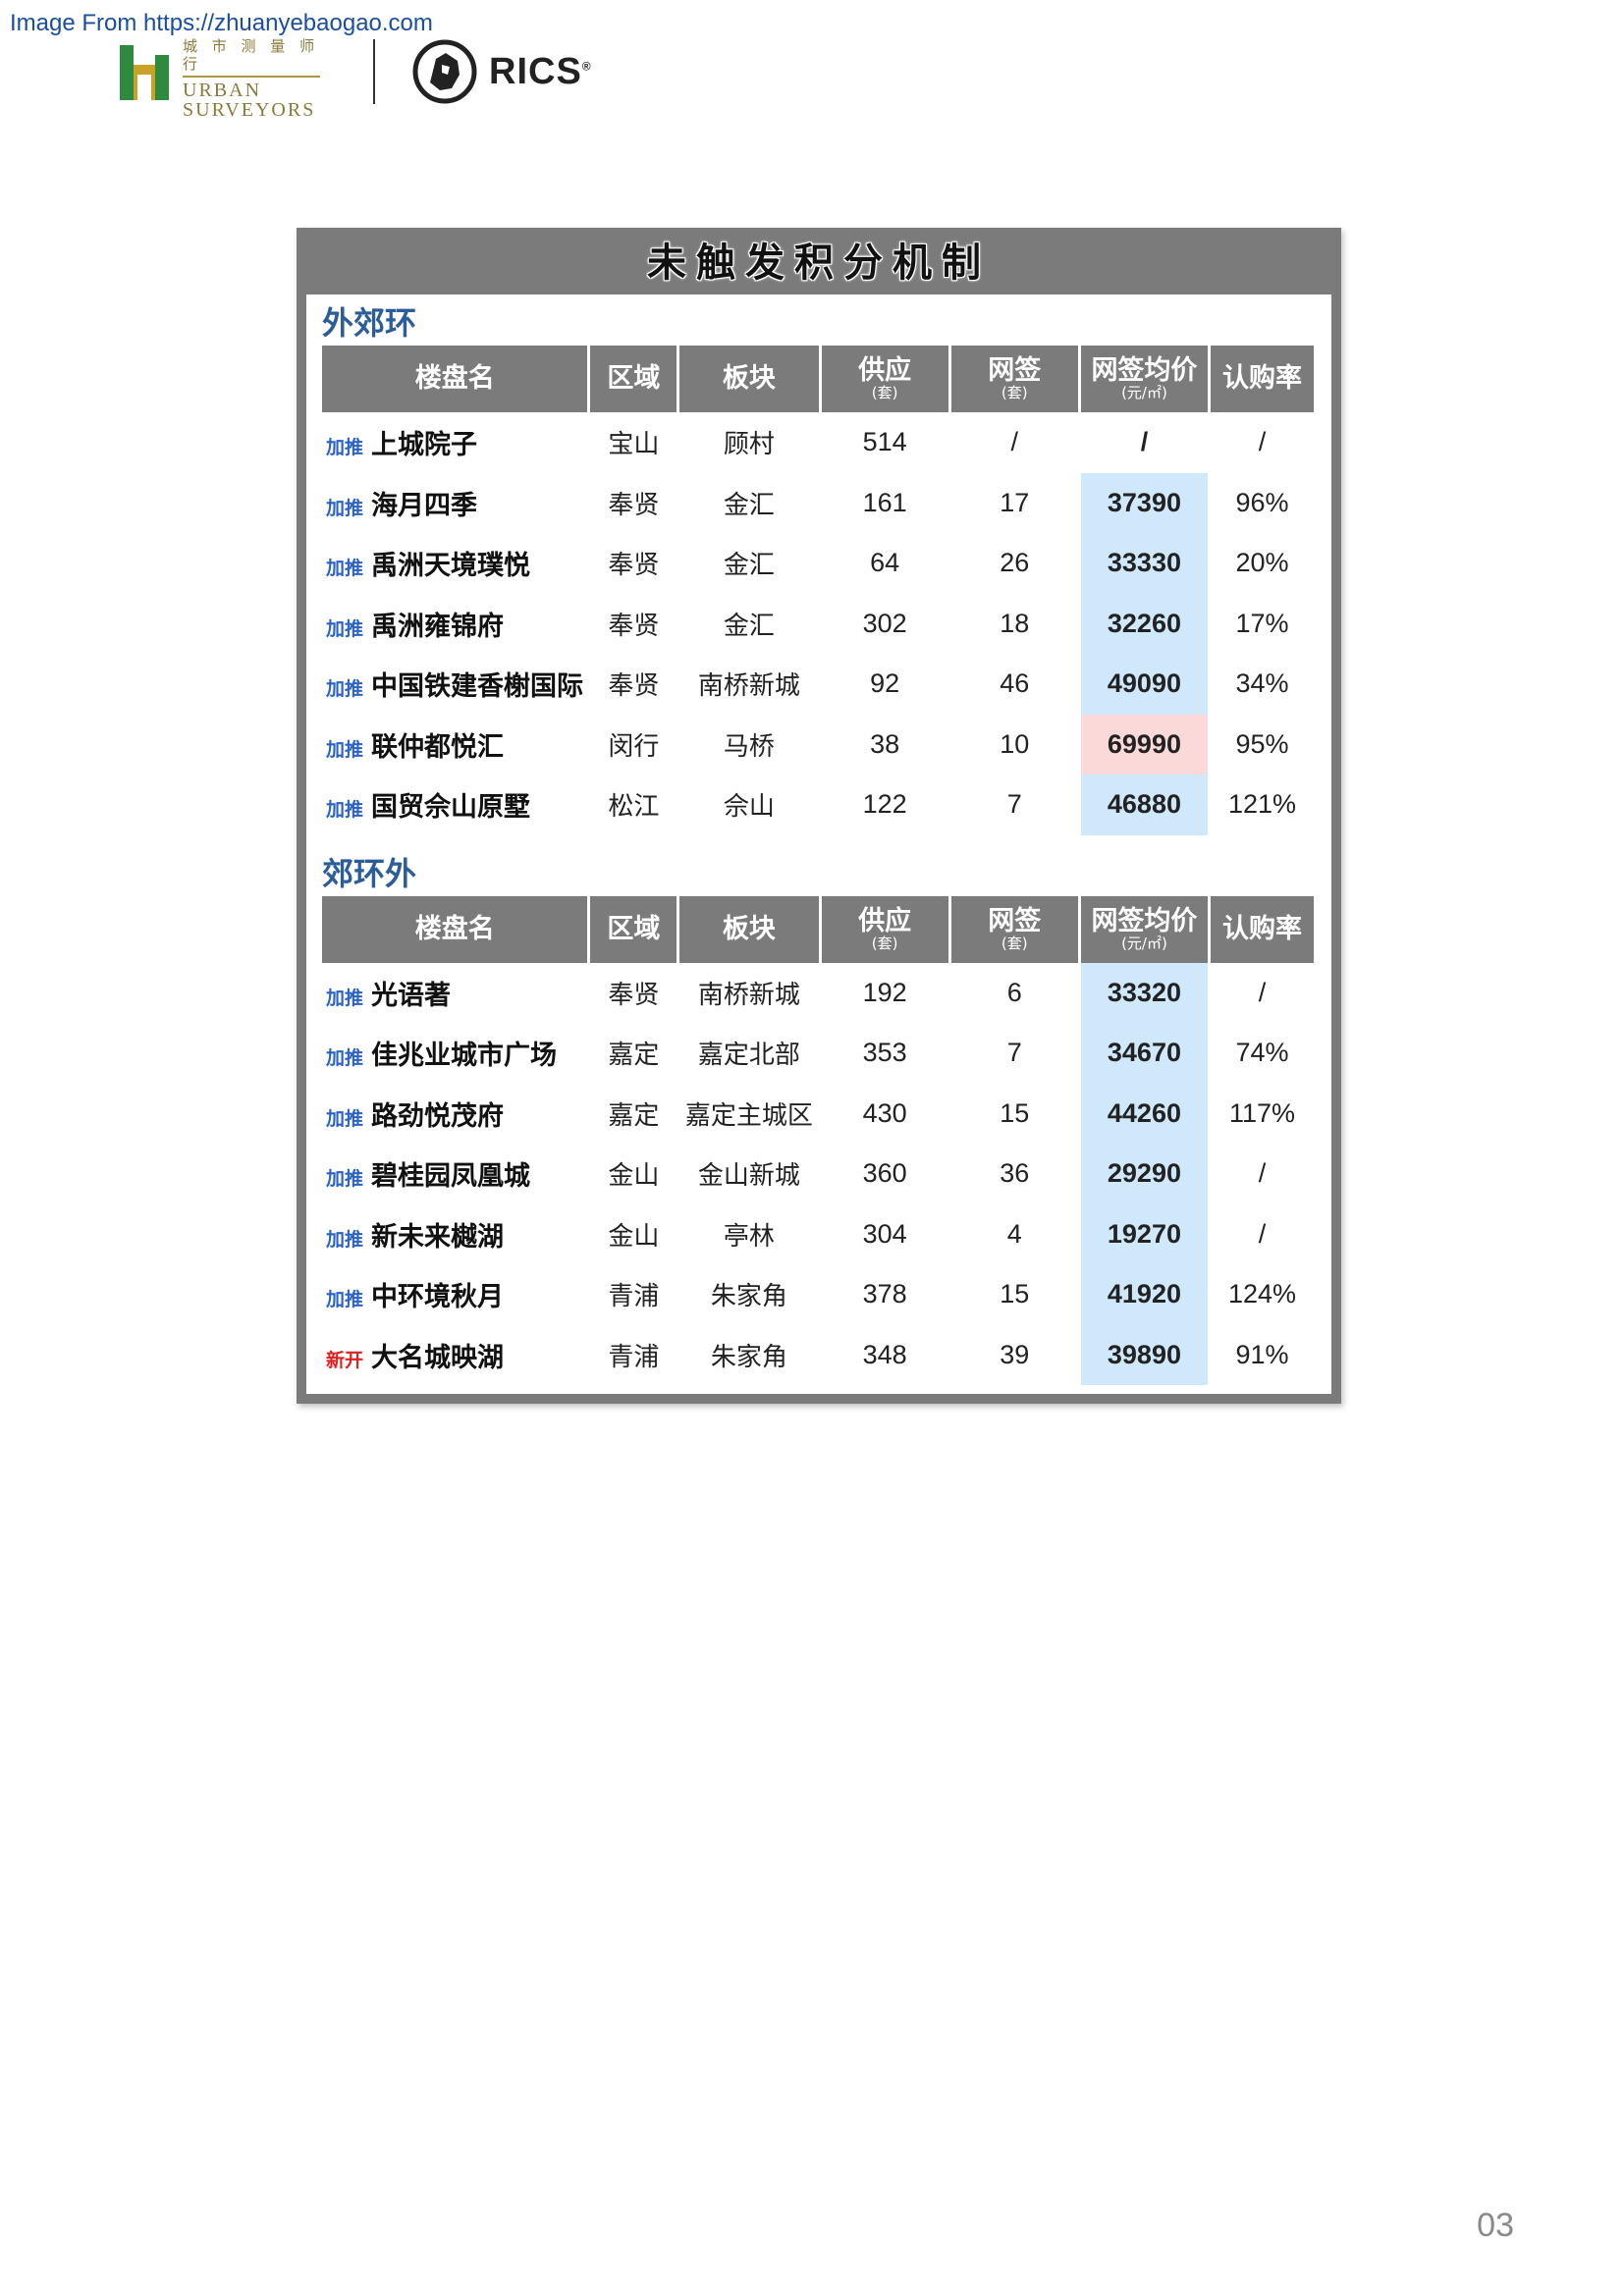 The image size is (1624, 2296). Describe the element at coordinates (1262, 502) in the screenshot. I see `subscription-rate-cell: 96%` at that location.